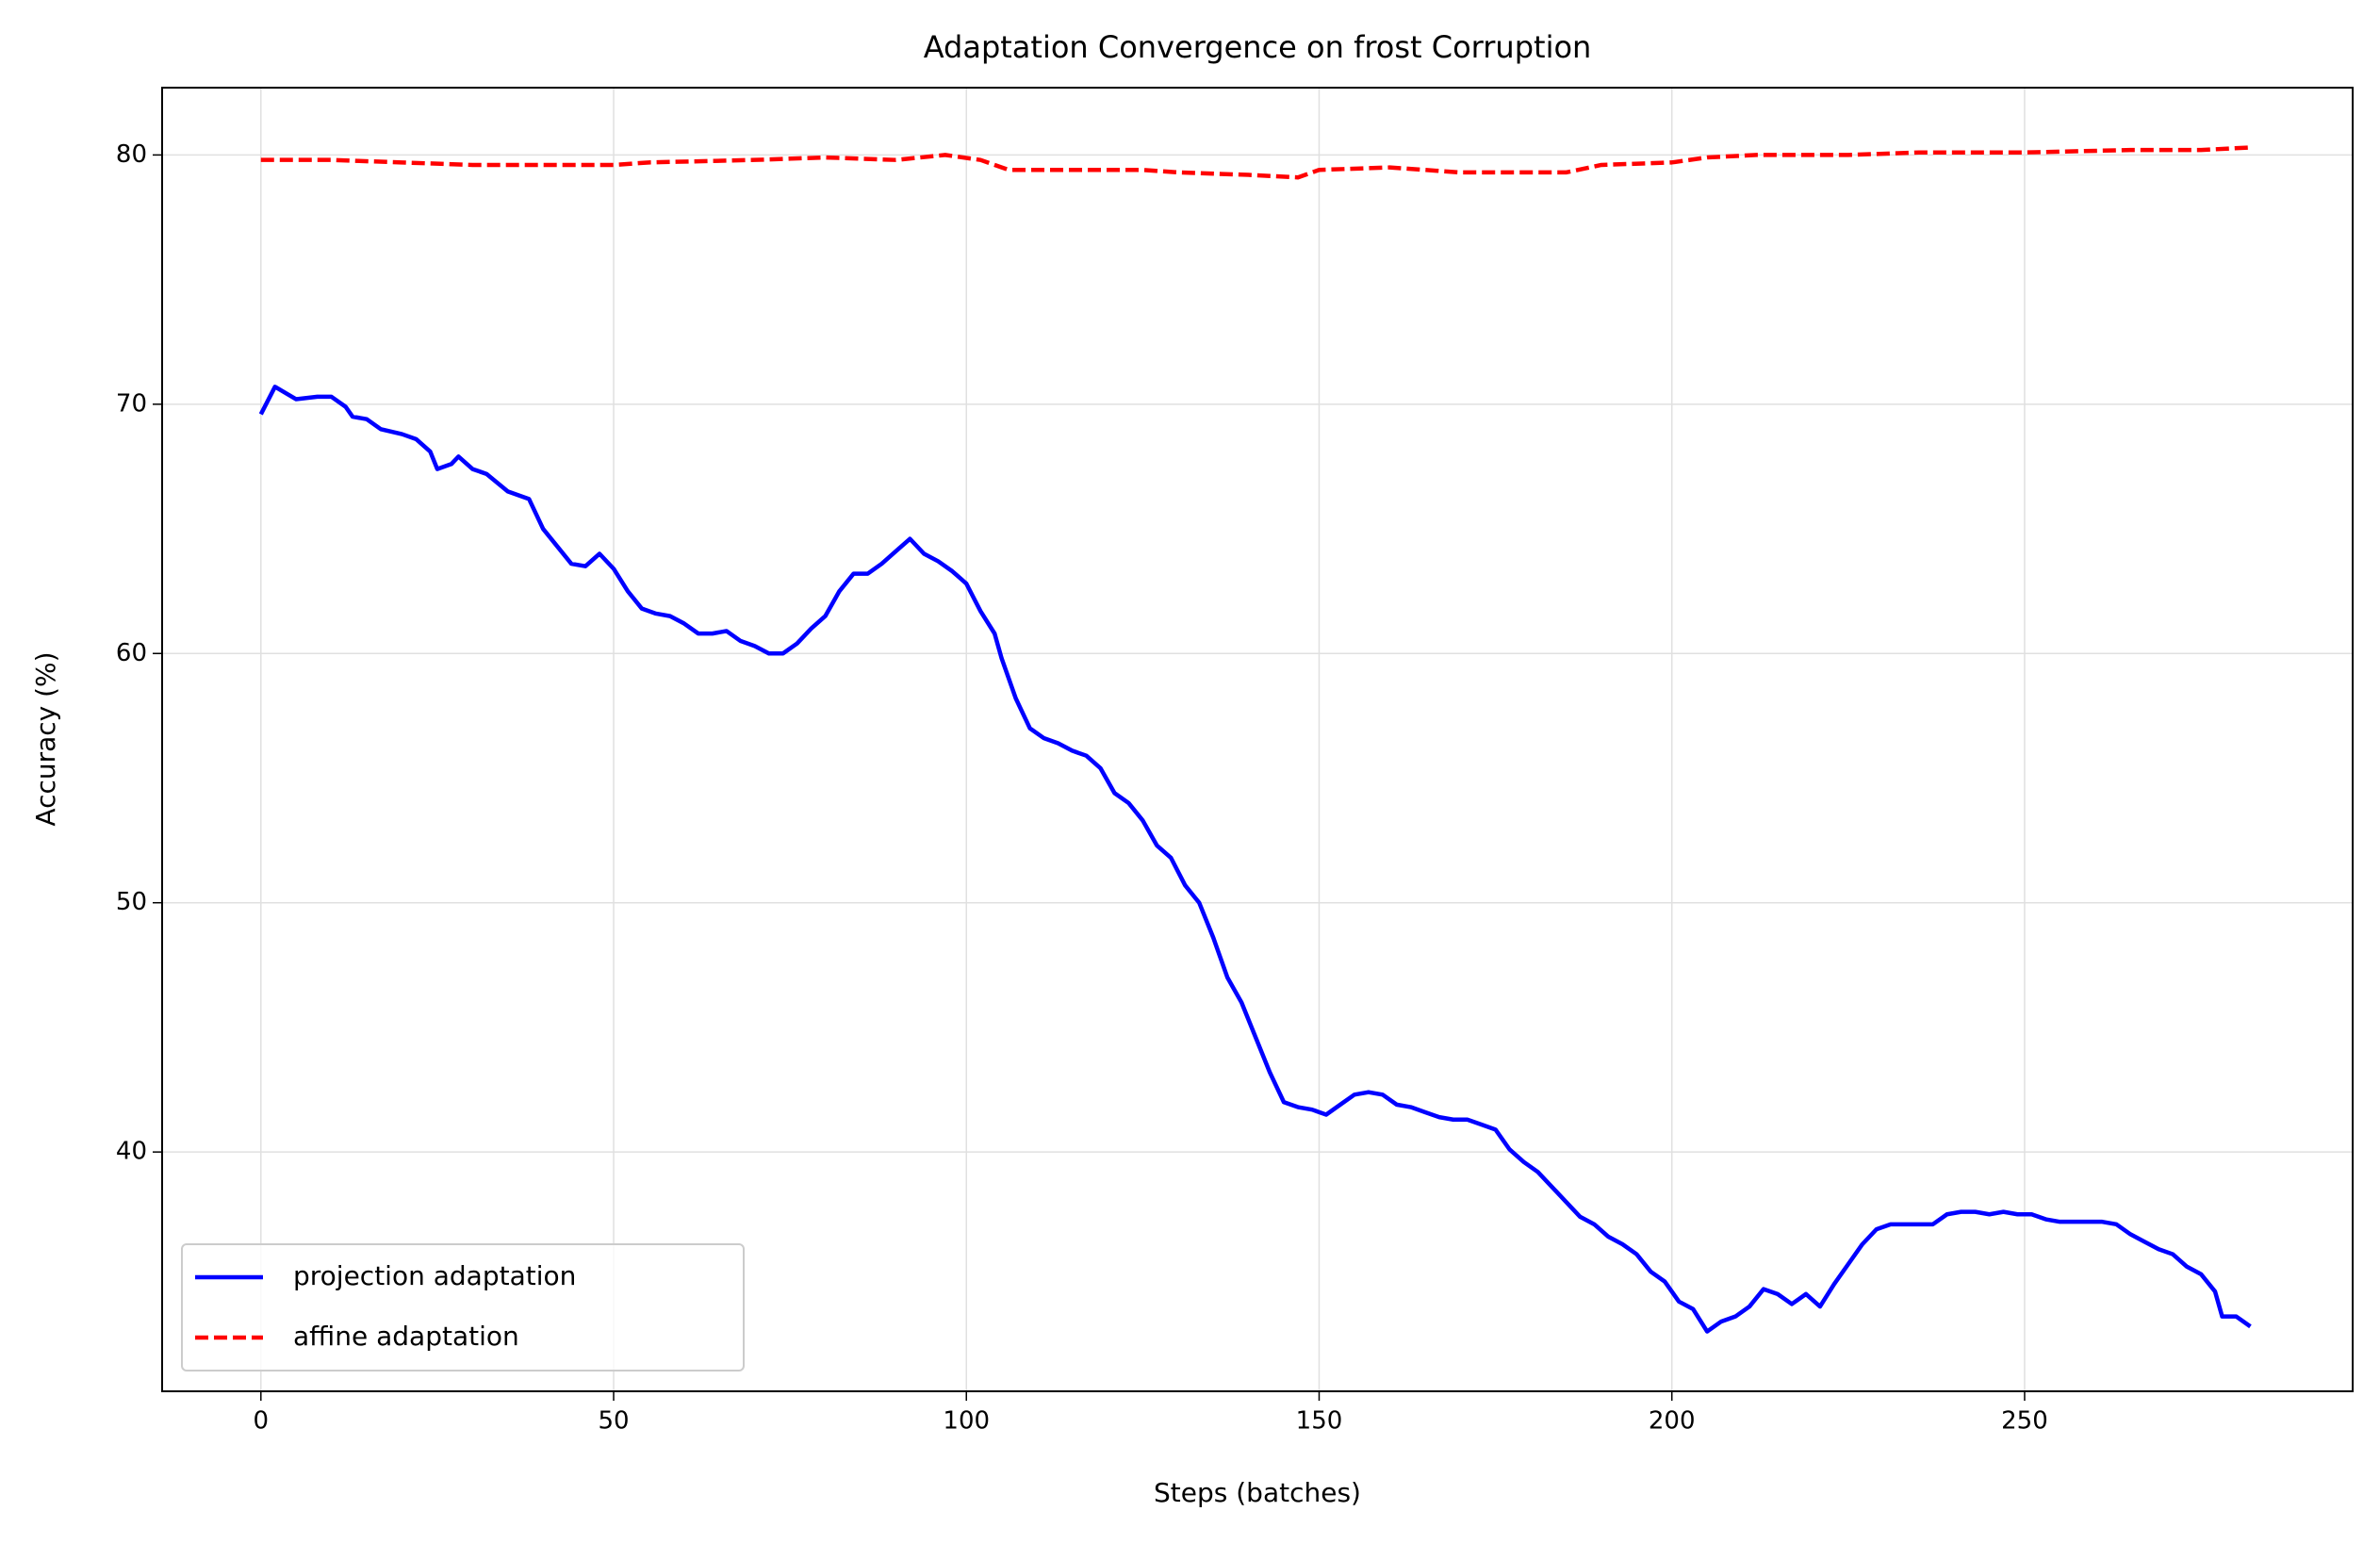 The height and width of the screenshot is (1544, 2380). What do you see at coordinates (1255, 162) in the screenshot?
I see `line` at bounding box center [1255, 162].